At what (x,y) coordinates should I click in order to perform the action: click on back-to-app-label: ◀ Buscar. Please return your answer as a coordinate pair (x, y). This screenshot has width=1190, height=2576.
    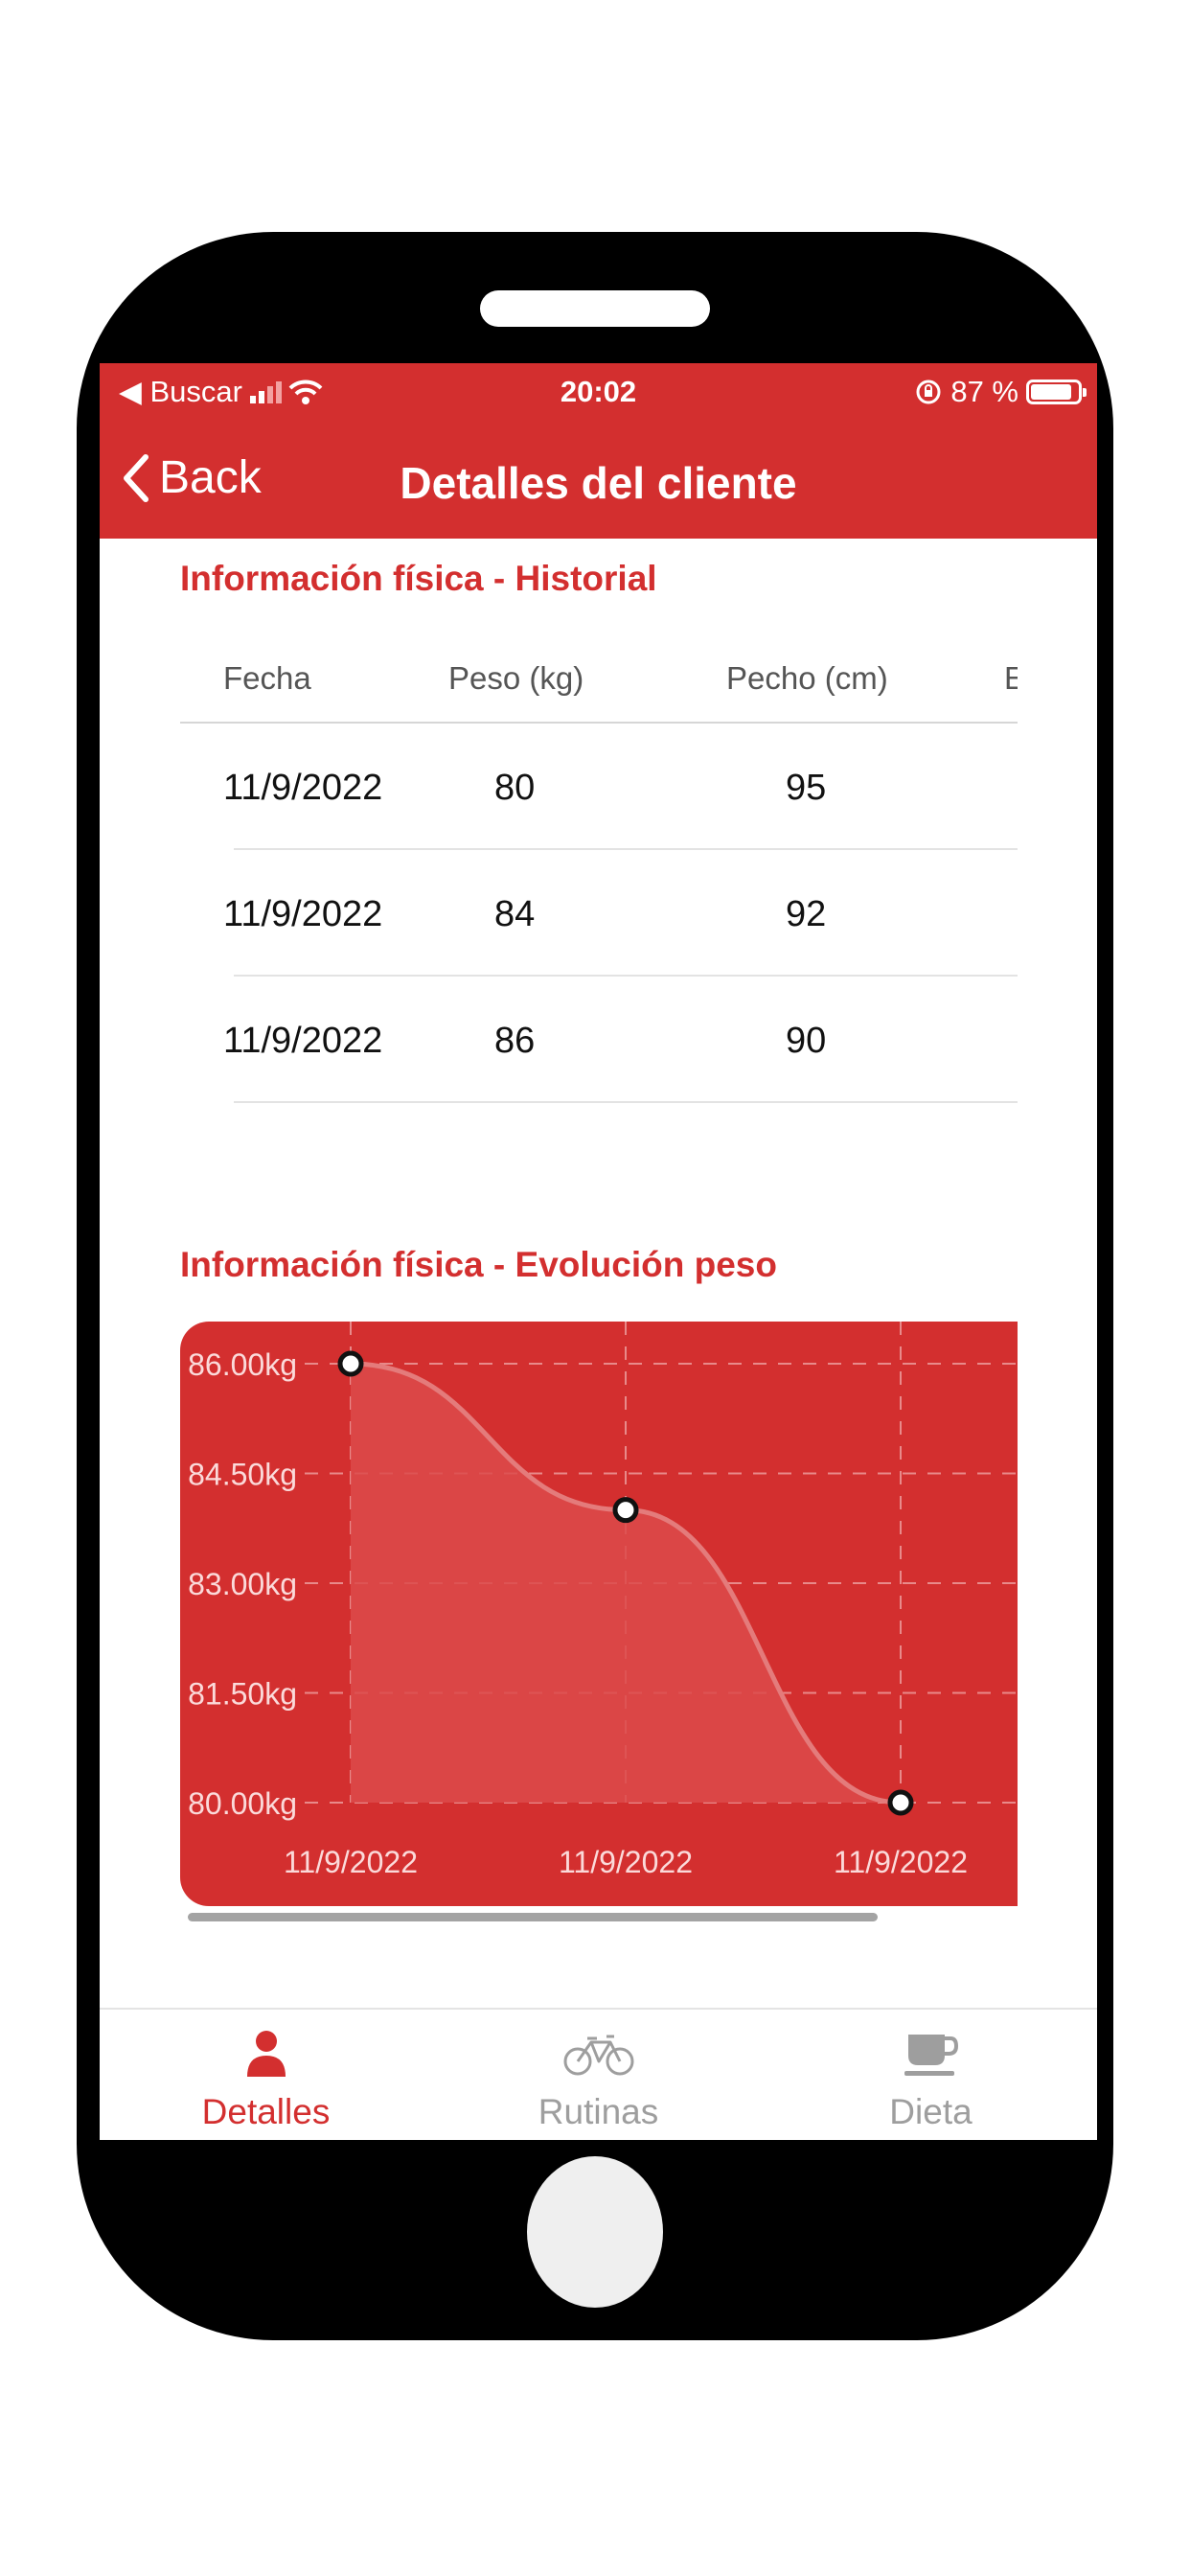
    Looking at the image, I should click on (181, 391).